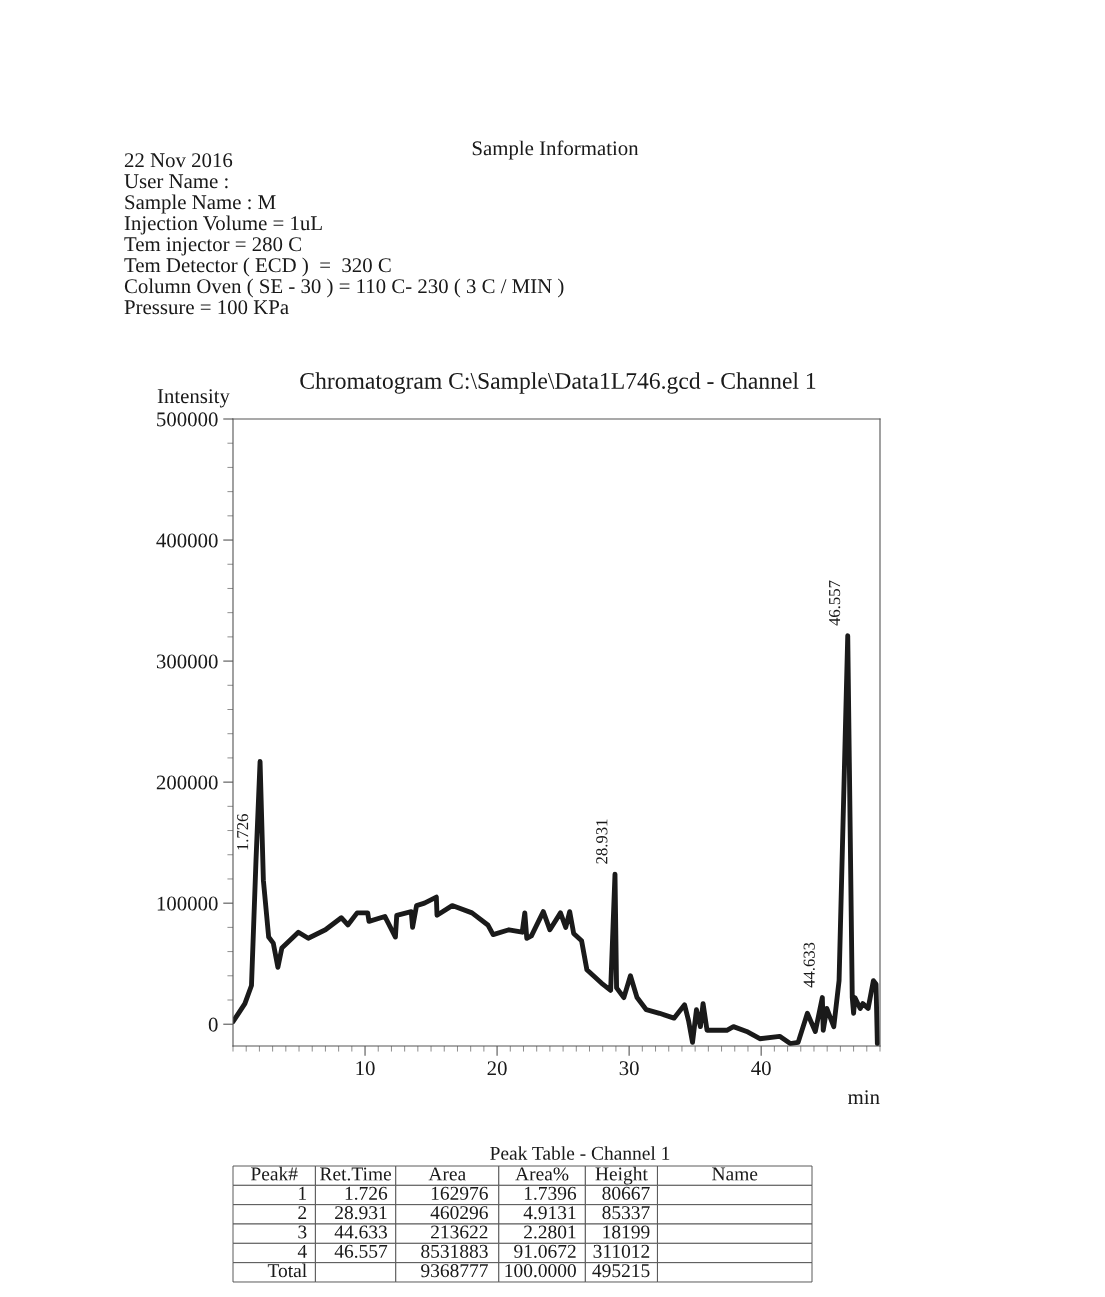  Describe the element at coordinates (626, 1213) in the screenshot. I see `text: 85337` at that location.